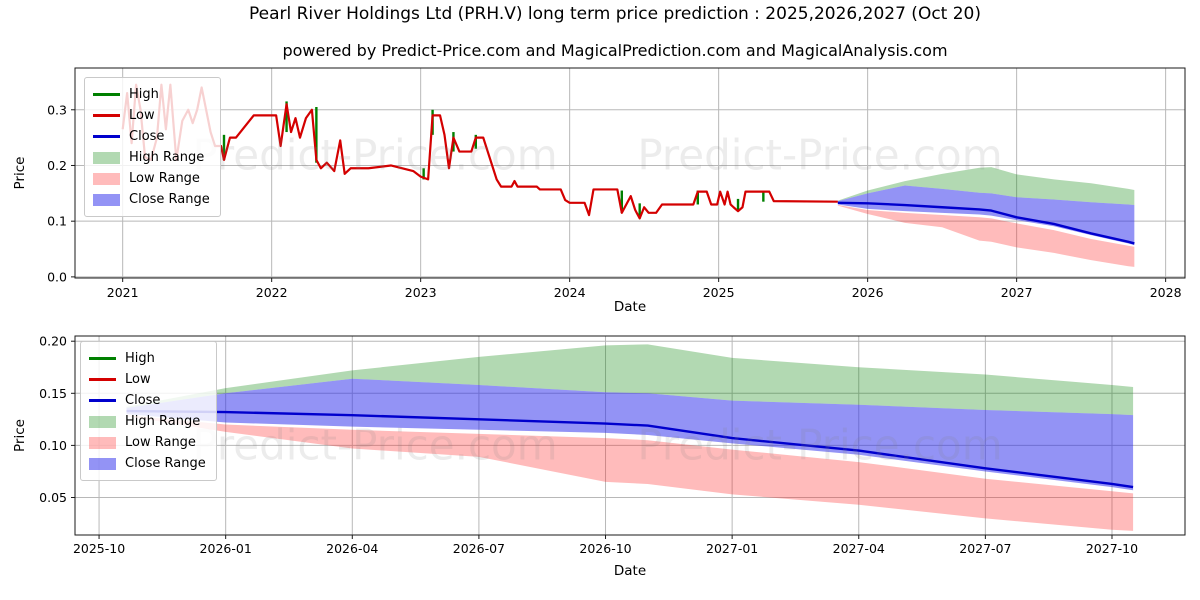 The height and width of the screenshot is (600, 1200). Describe the element at coordinates (868, 292) in the screenshot. I see `x-tick-label: 2026` at that location.